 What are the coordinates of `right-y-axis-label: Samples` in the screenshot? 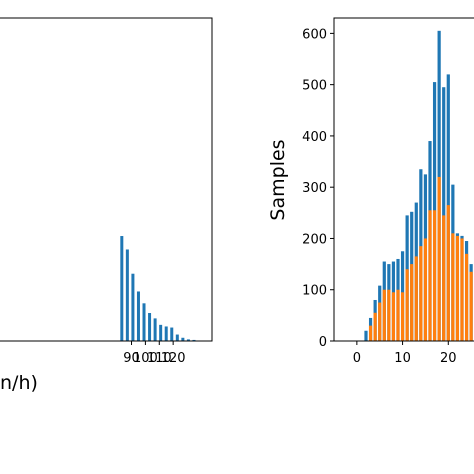 It's located at (278, 179).